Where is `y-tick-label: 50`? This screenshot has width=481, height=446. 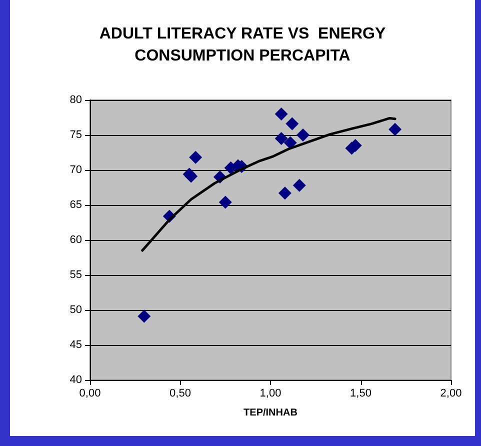 y-tick-label: 50 is located at coordinates (76, 310).